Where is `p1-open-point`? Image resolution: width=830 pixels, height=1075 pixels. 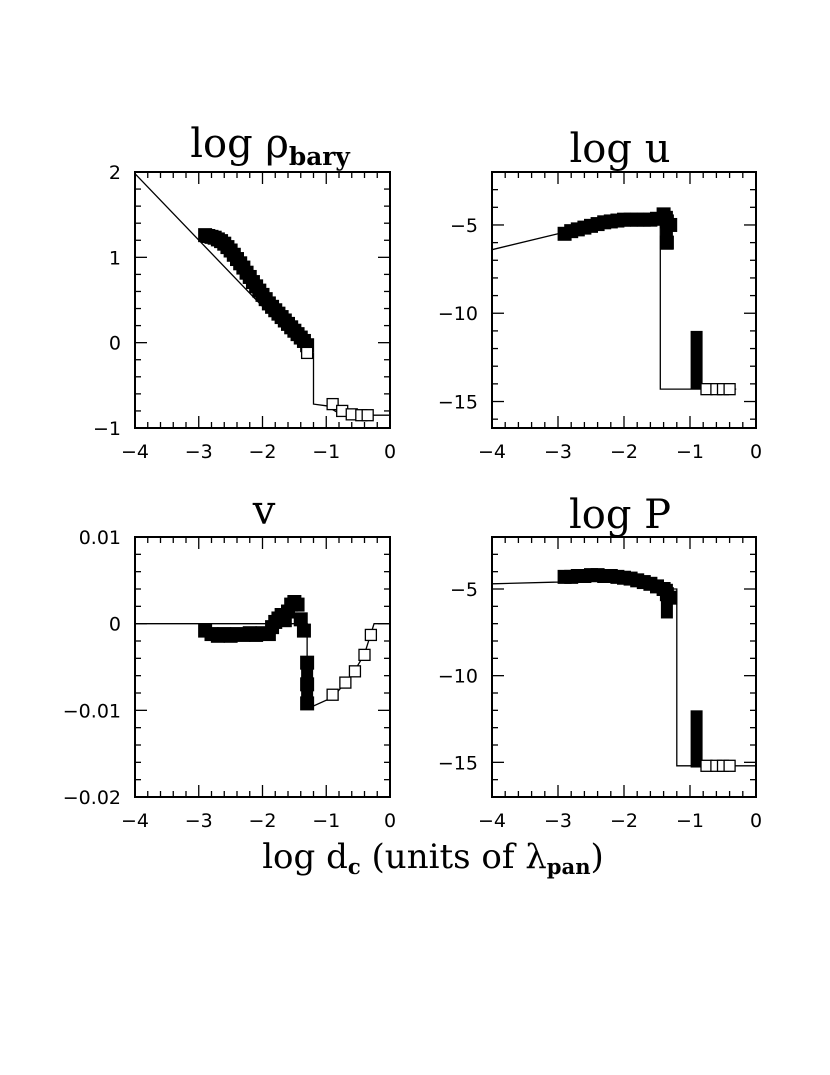
p1-open-point is located at coordinates (729, 389).